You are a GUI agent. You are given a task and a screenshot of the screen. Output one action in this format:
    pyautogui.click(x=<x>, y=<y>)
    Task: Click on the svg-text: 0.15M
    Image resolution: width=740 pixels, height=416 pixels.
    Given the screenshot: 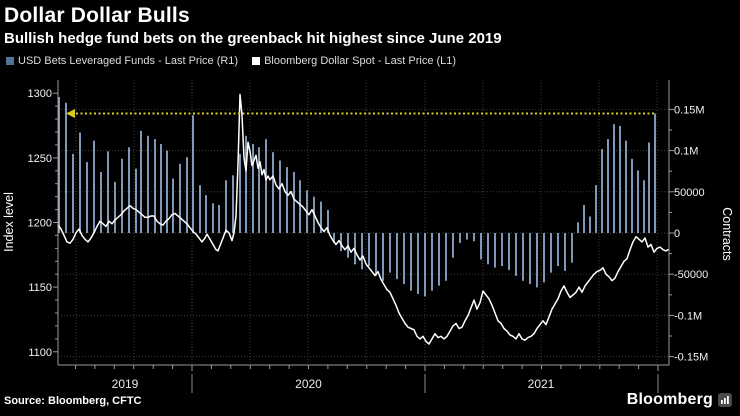 What is the action you would take?
    pyautogui.click(x=689, y=110)
    